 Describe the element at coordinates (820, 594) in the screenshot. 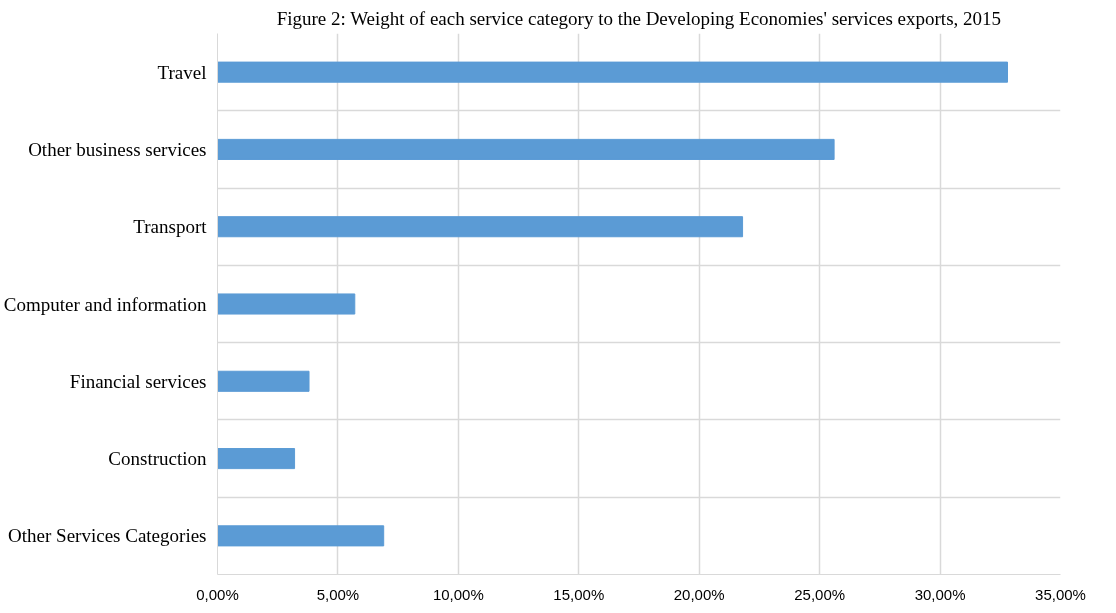

I see `x-tick-label: 25,00%` at that location.